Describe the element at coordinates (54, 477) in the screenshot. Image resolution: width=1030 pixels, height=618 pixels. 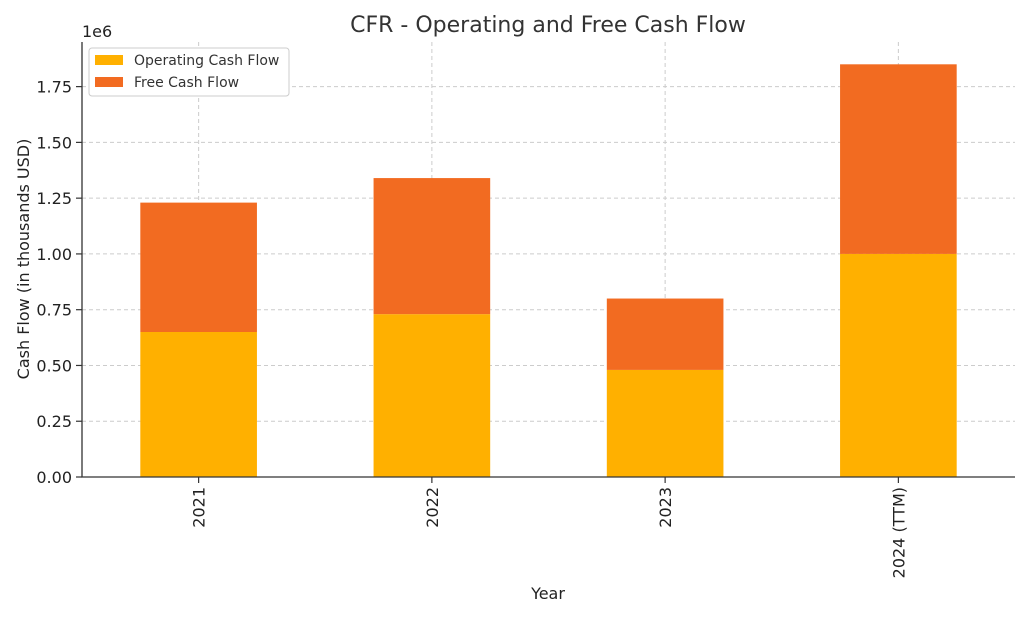
I see `y-tick-label: 0.00` at that location.